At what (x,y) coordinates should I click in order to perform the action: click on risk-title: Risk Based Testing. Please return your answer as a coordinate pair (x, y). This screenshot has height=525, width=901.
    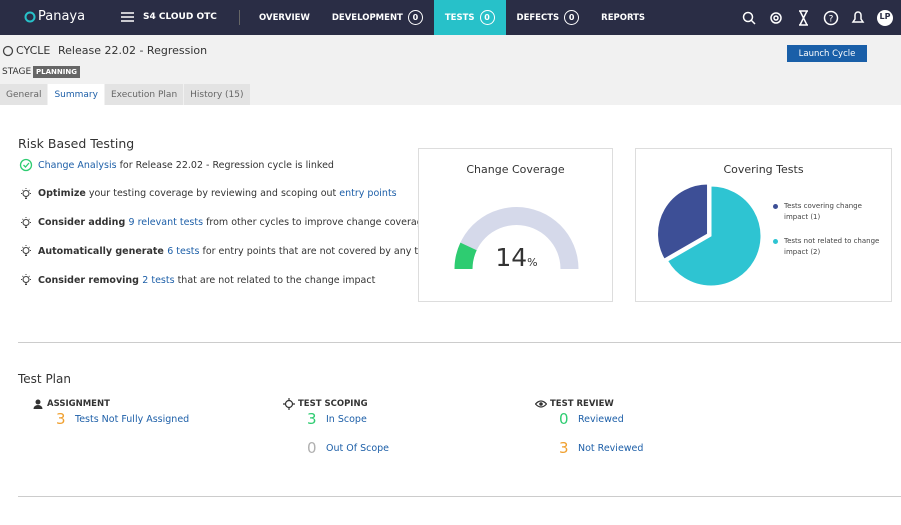
    Looking at the image, I should click on (76, 143).